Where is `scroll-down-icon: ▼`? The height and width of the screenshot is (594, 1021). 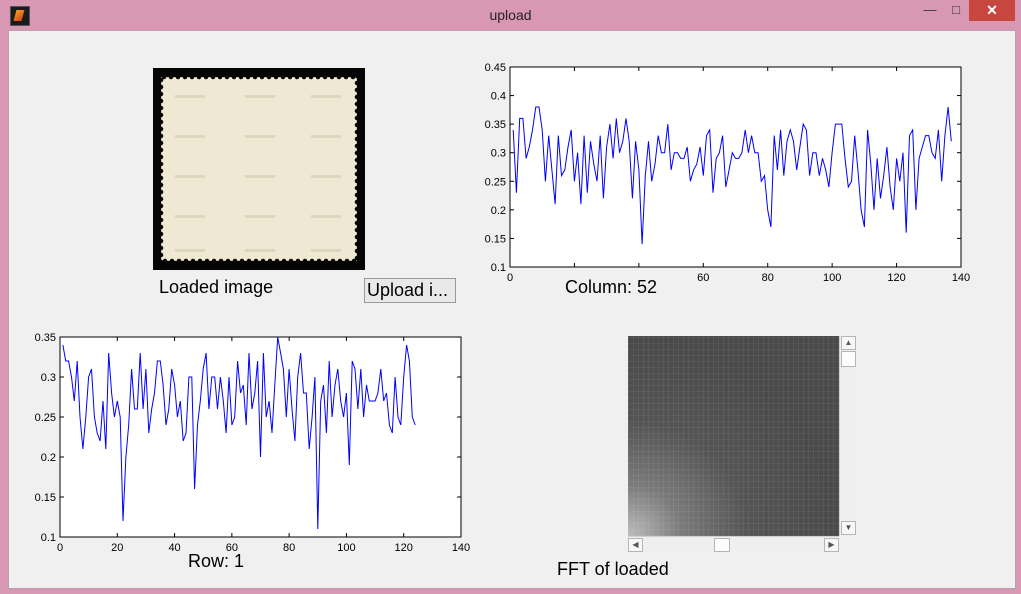 scroll-down-icon: ▼ is located at coordinates (848, 528).